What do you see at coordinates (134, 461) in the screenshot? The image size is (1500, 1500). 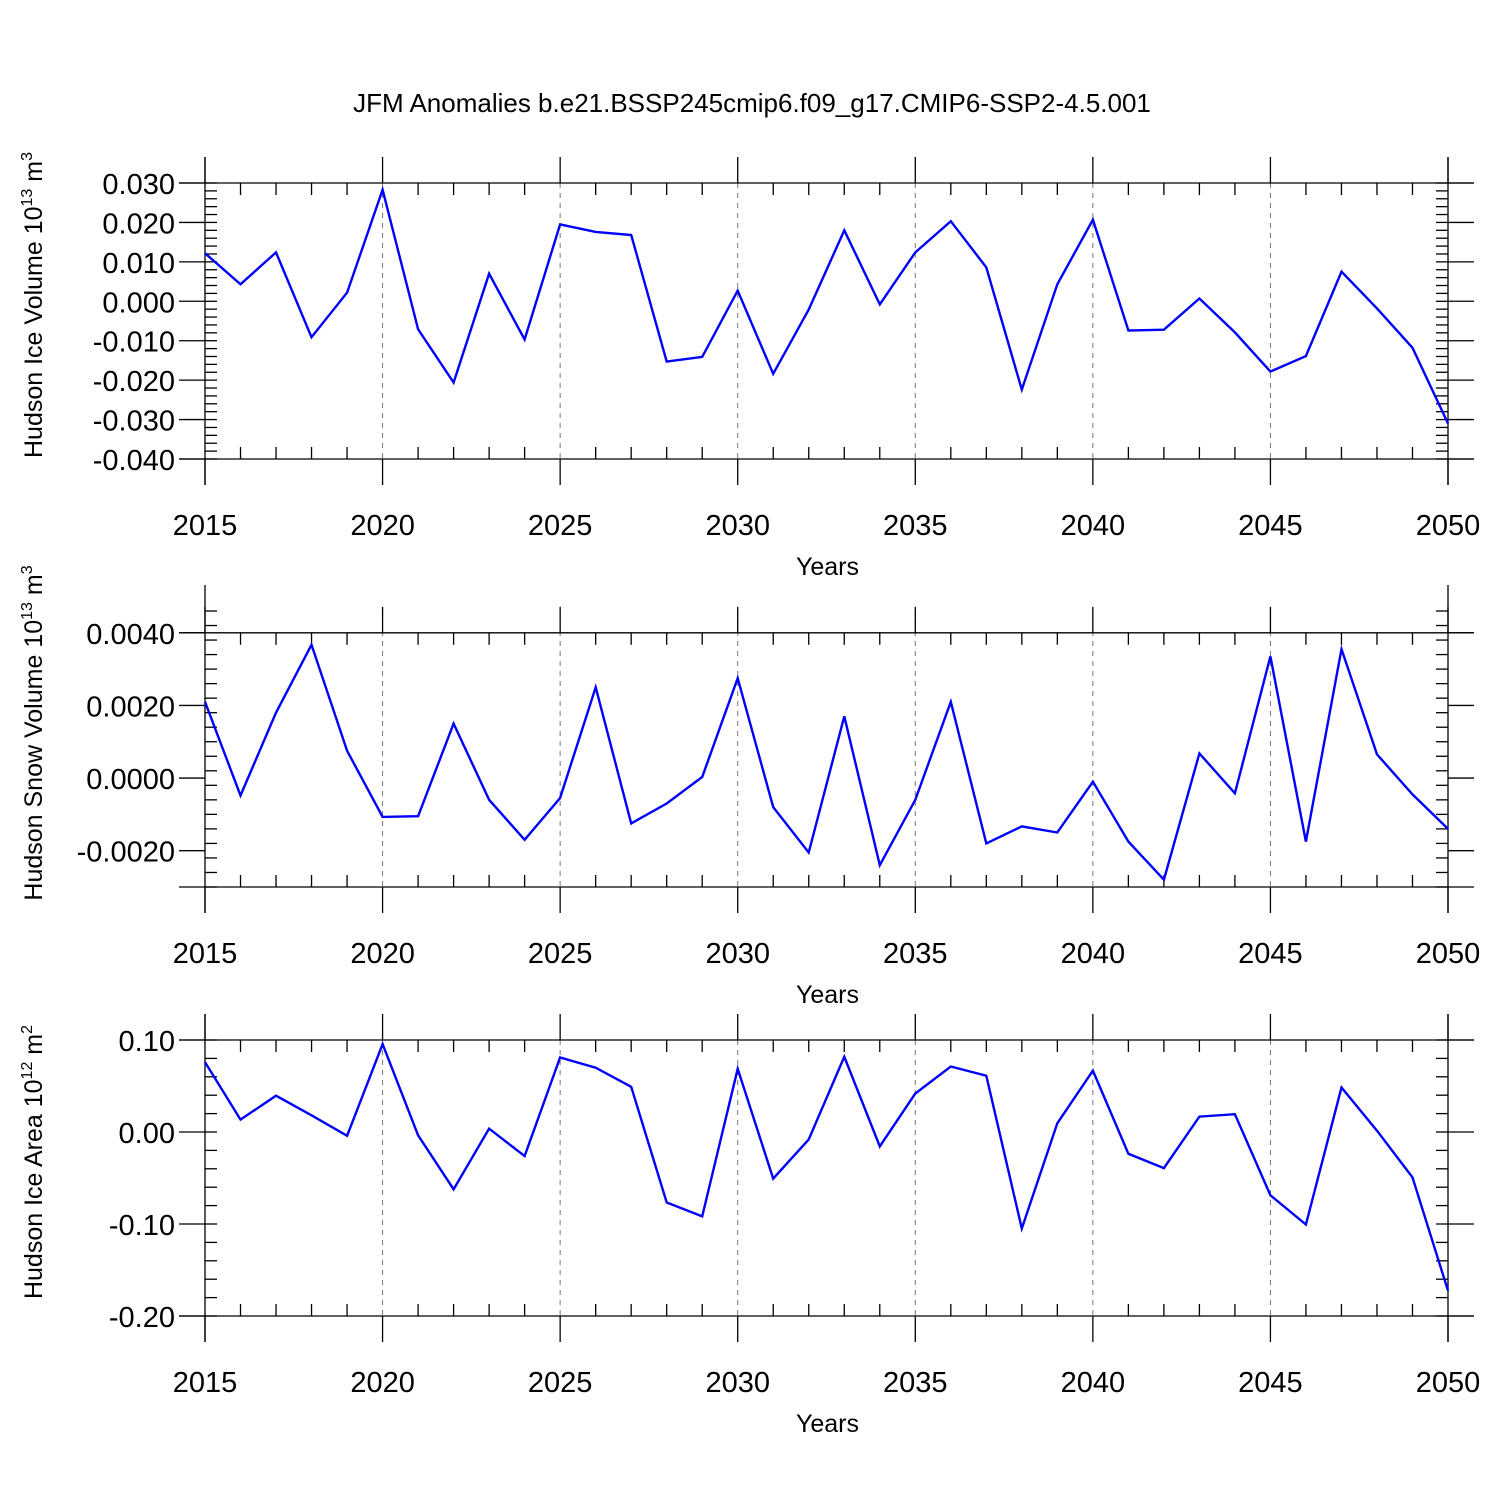 I see `y-tick-label: -0.040` at bounding box center [134, 461].